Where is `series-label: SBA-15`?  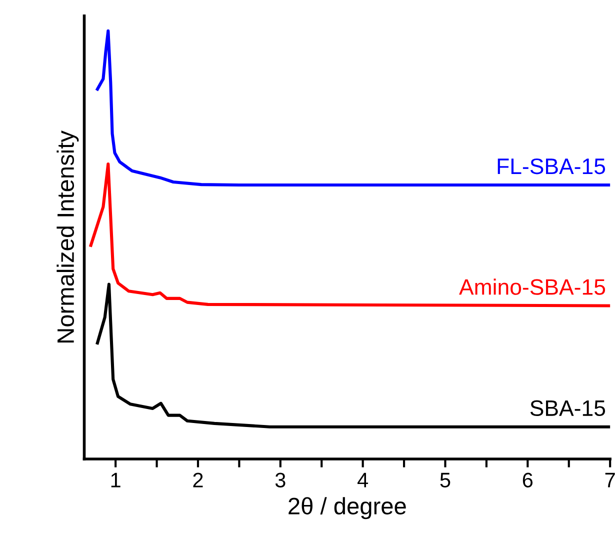
series-label: SBA-15 is located at coordinates (568, 408).